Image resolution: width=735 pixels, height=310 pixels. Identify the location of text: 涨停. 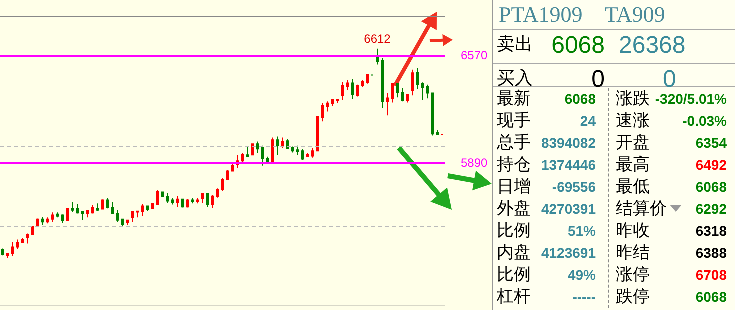
(633, 275).